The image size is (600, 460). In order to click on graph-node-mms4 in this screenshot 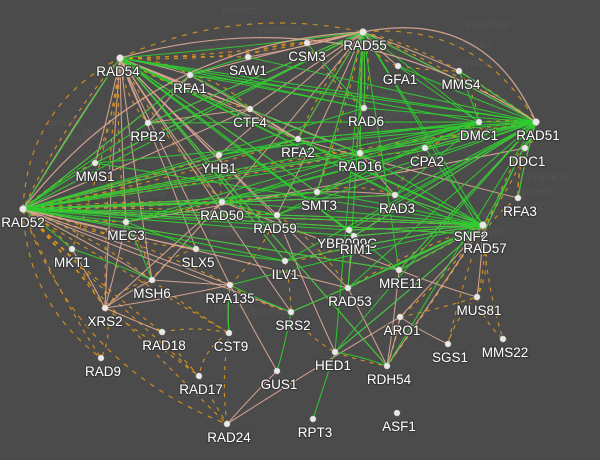, I will do `click(459, 71)`.